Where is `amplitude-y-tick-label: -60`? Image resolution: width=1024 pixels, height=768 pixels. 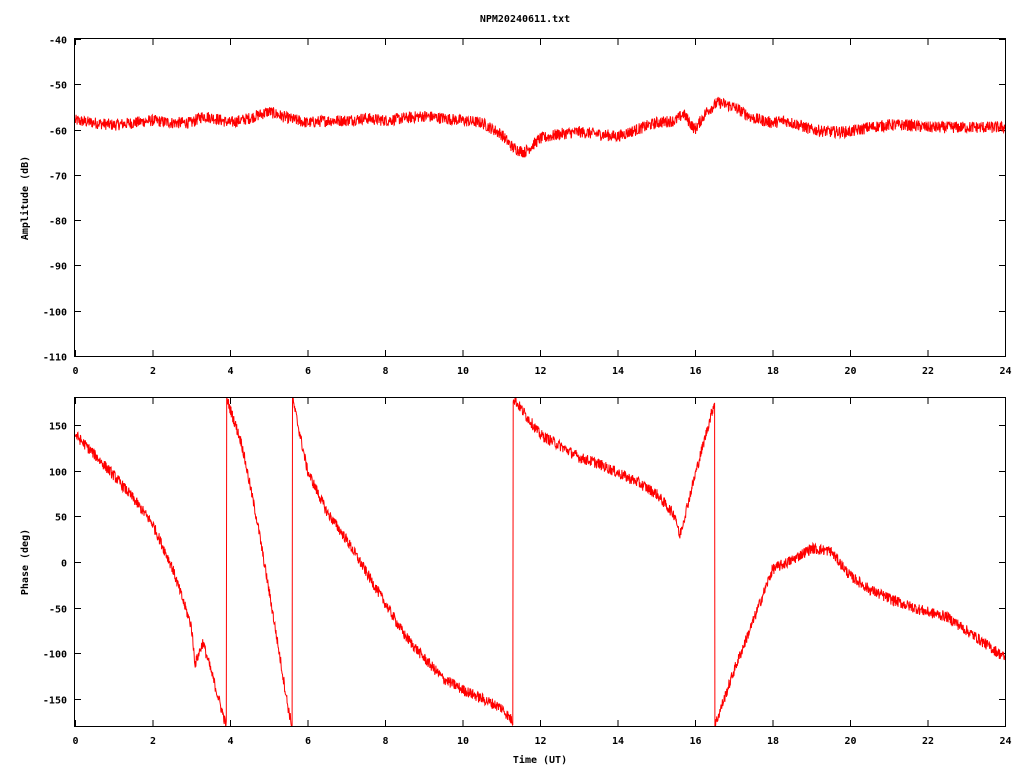 amplitude-y-tick-label: -60 is located at coordinates (58, 132).